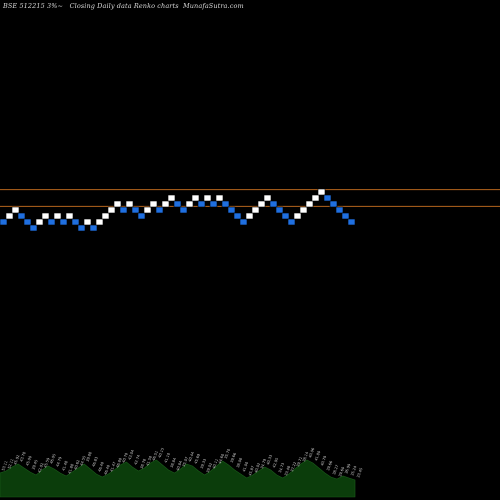 The height and width of the screenshot is (500, 500). What do you see at coordinates (203, 463) in the screenshot?
I see `volume-label: 39.33` at bounding box center [203, 463].